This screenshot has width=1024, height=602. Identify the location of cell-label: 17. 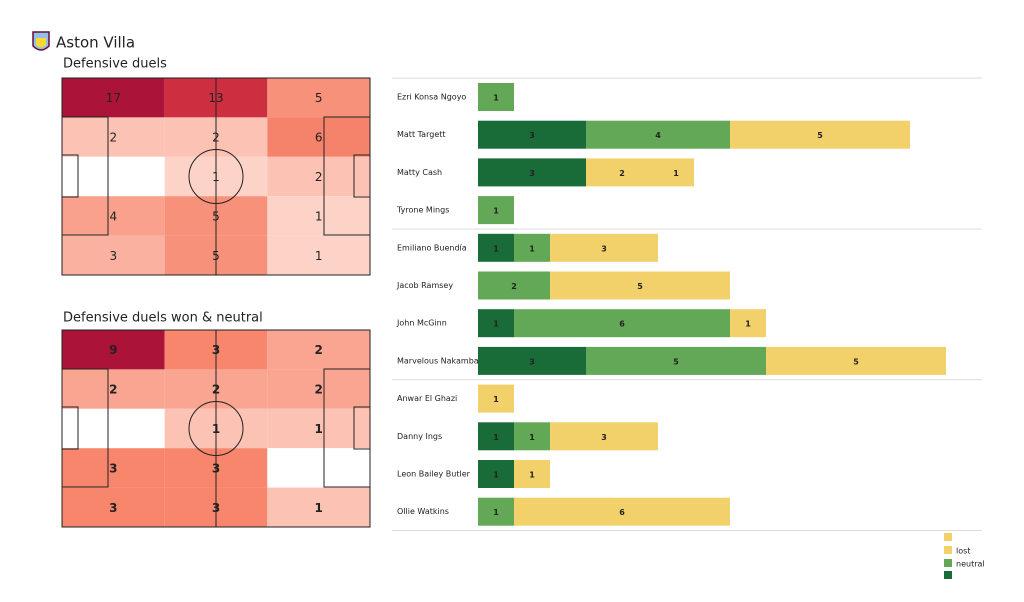
(113, 98).